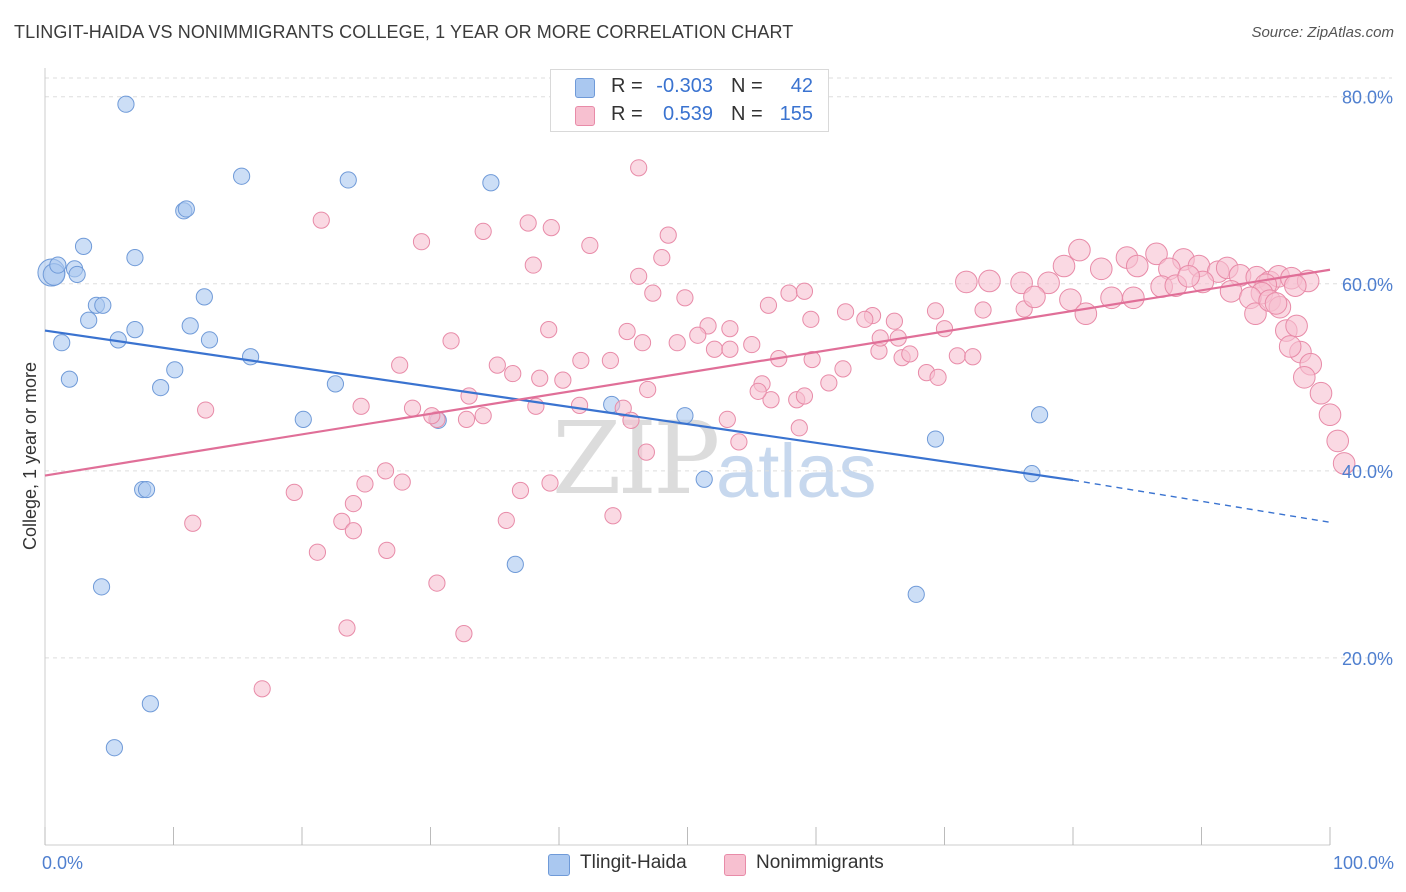 The height and width of the screenshot is (892, 1406). I want to click on legend-n-value: 155, so click(796, 114).